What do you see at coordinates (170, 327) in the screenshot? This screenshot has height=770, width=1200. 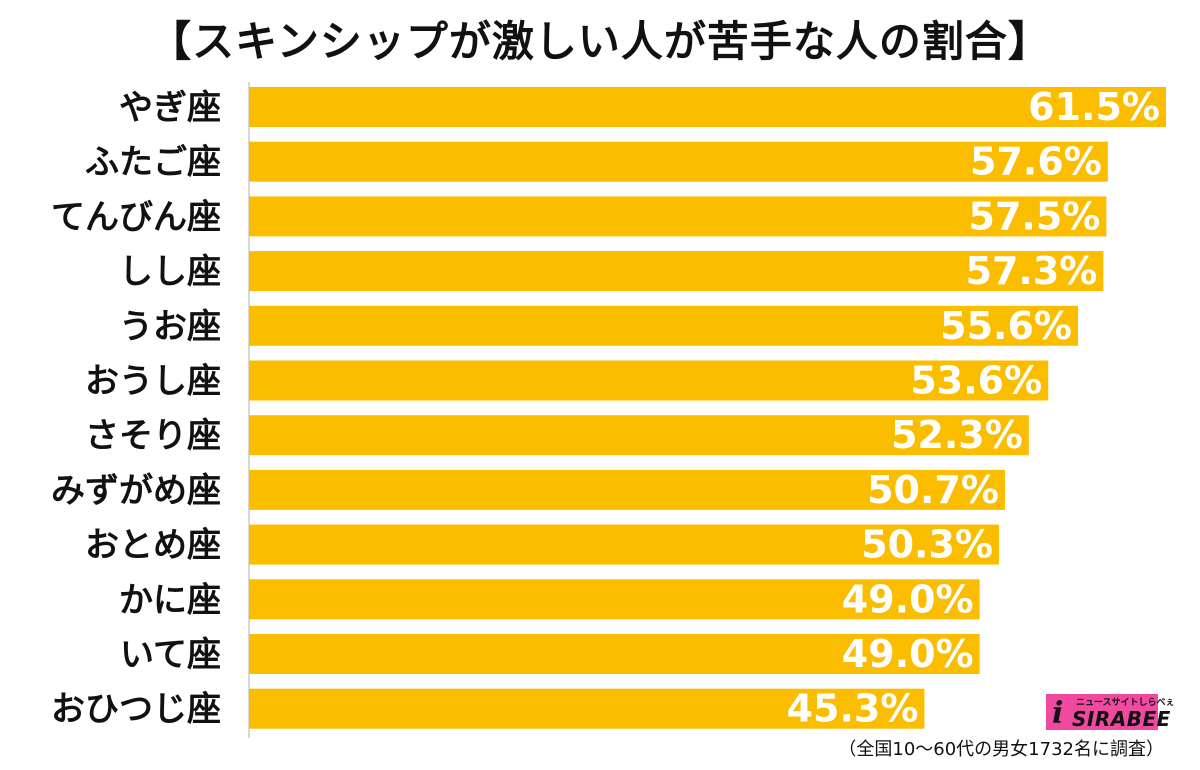 I see `category-label-5: うお座` at bounding box center [170, 327].